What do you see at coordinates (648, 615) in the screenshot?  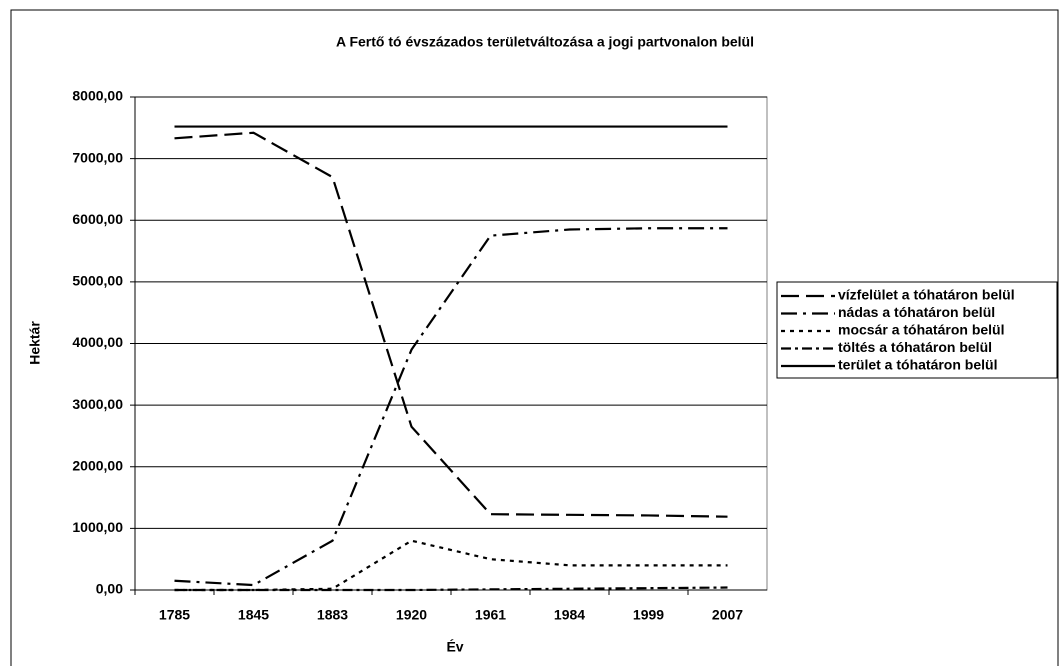 I see `x-tick-label: 1999` at bounding box center [648, 615].